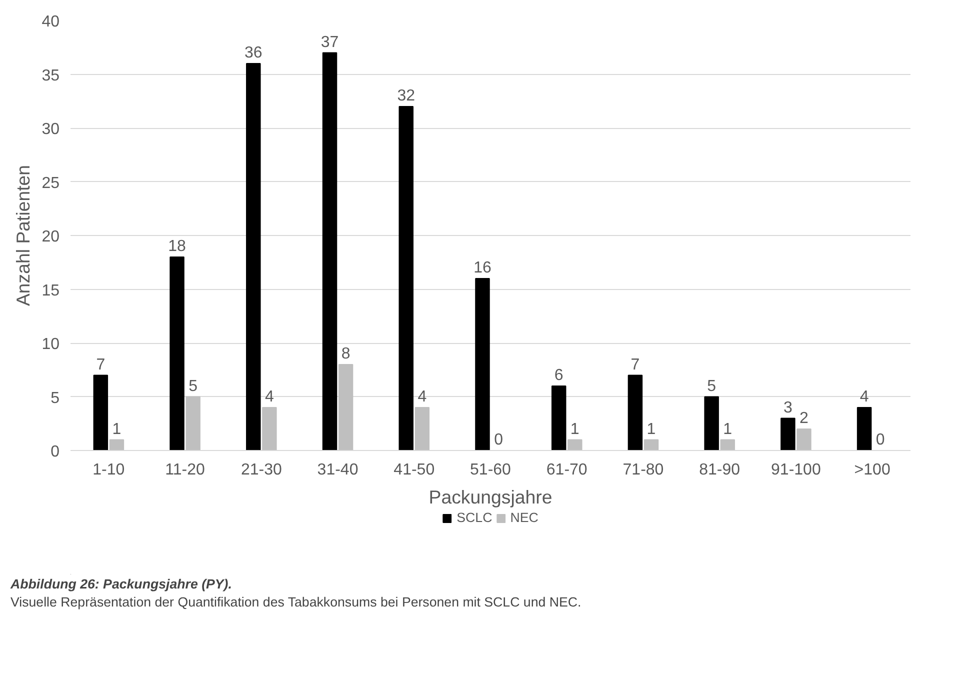 Image resolution: width=976 pixels, height=673 pixels. Describe the element at coordinates (483, 268) in the screenshot. I see `data-label: 16` at that location.